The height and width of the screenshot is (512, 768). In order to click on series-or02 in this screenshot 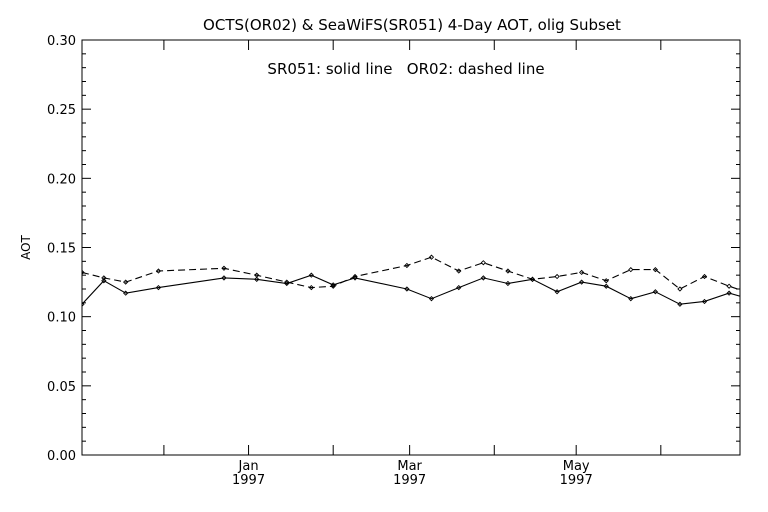, I will do `click(419, 275)`.